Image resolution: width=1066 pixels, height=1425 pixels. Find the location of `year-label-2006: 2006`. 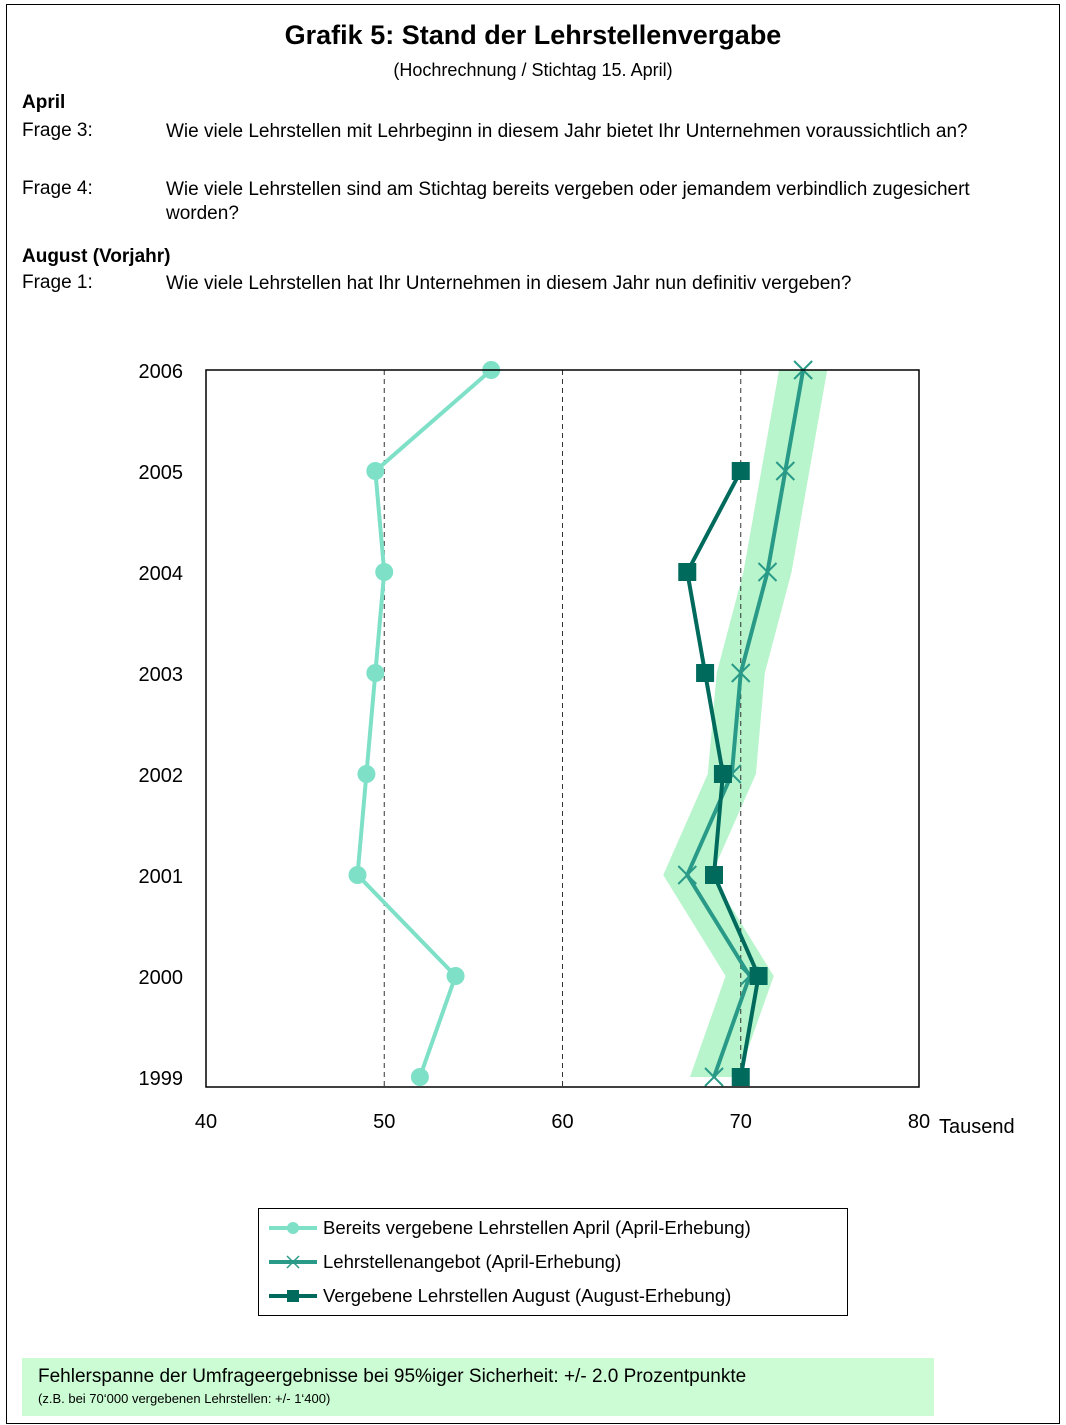

year-label-2006: 2006 is located at coordinates (161, 372).